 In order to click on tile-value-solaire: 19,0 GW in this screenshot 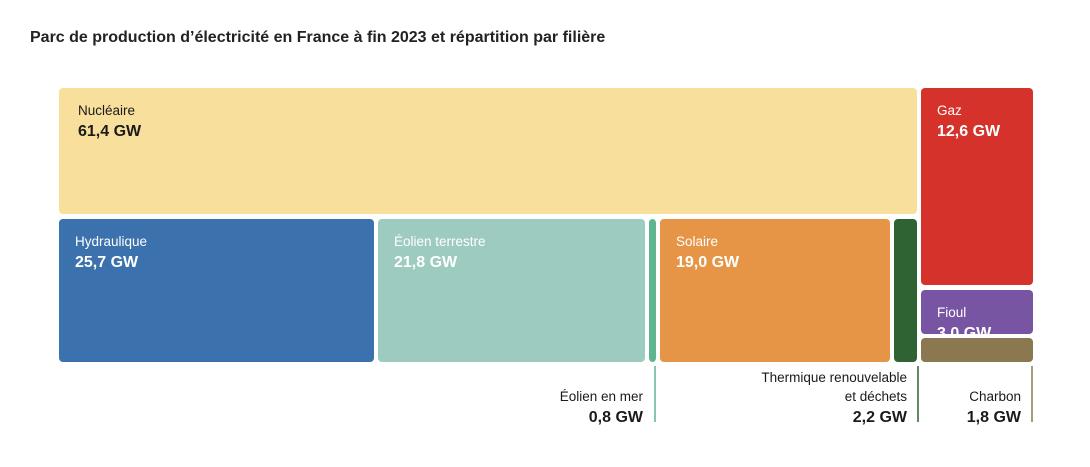, I will do `click(708, 262)`.